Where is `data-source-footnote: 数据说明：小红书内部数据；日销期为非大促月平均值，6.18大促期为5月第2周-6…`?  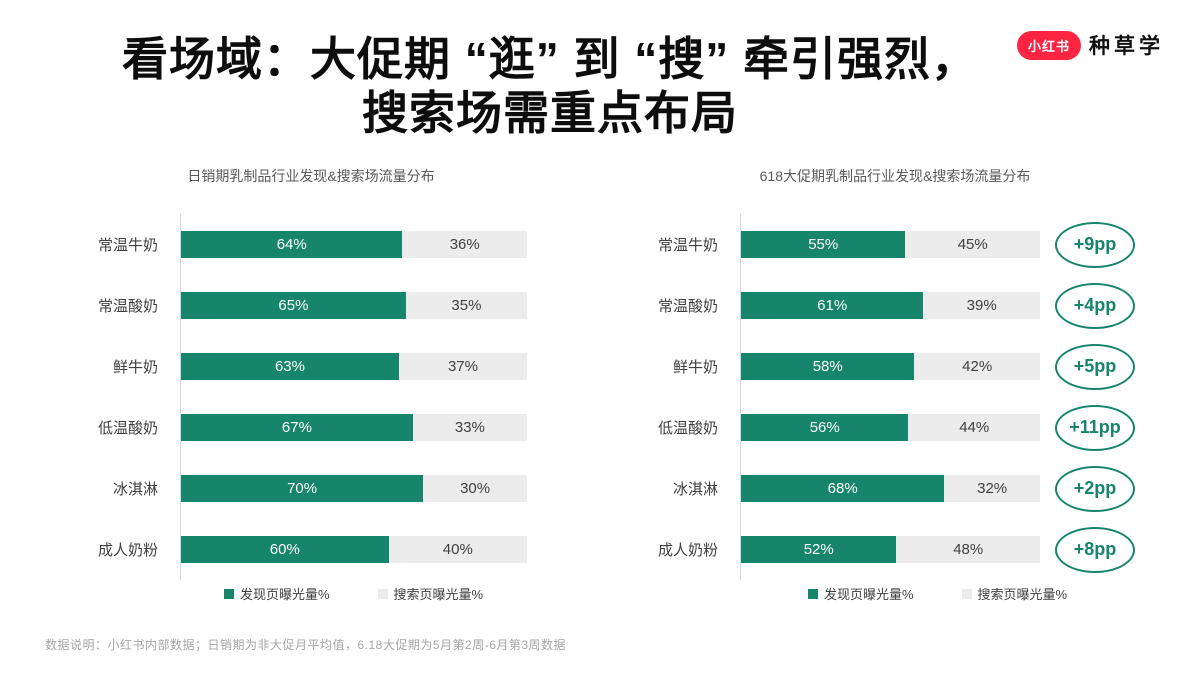
data-source-footnote: 数据说明：小红书内部数据；日销期为非大促月平均值，6.18大促期为5月第2周-6… is located at coordinates (306, 645).